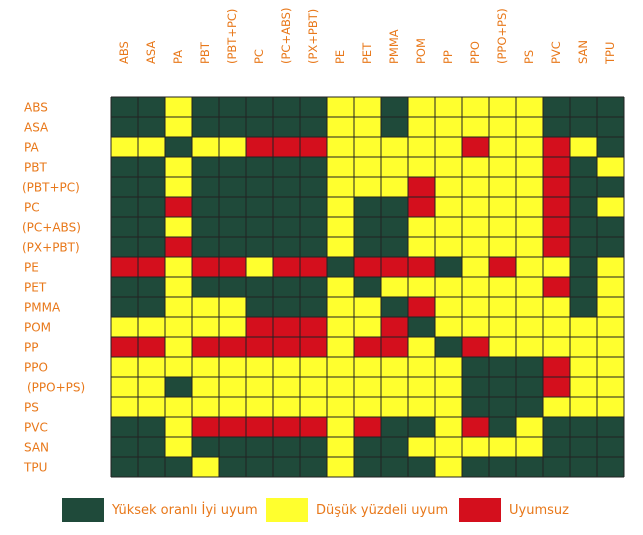  What do you see at coordinates (286, 387) in the screenshot?
I see `cell-ppo-ps-pc-abs` at bounding box center [286, 387].